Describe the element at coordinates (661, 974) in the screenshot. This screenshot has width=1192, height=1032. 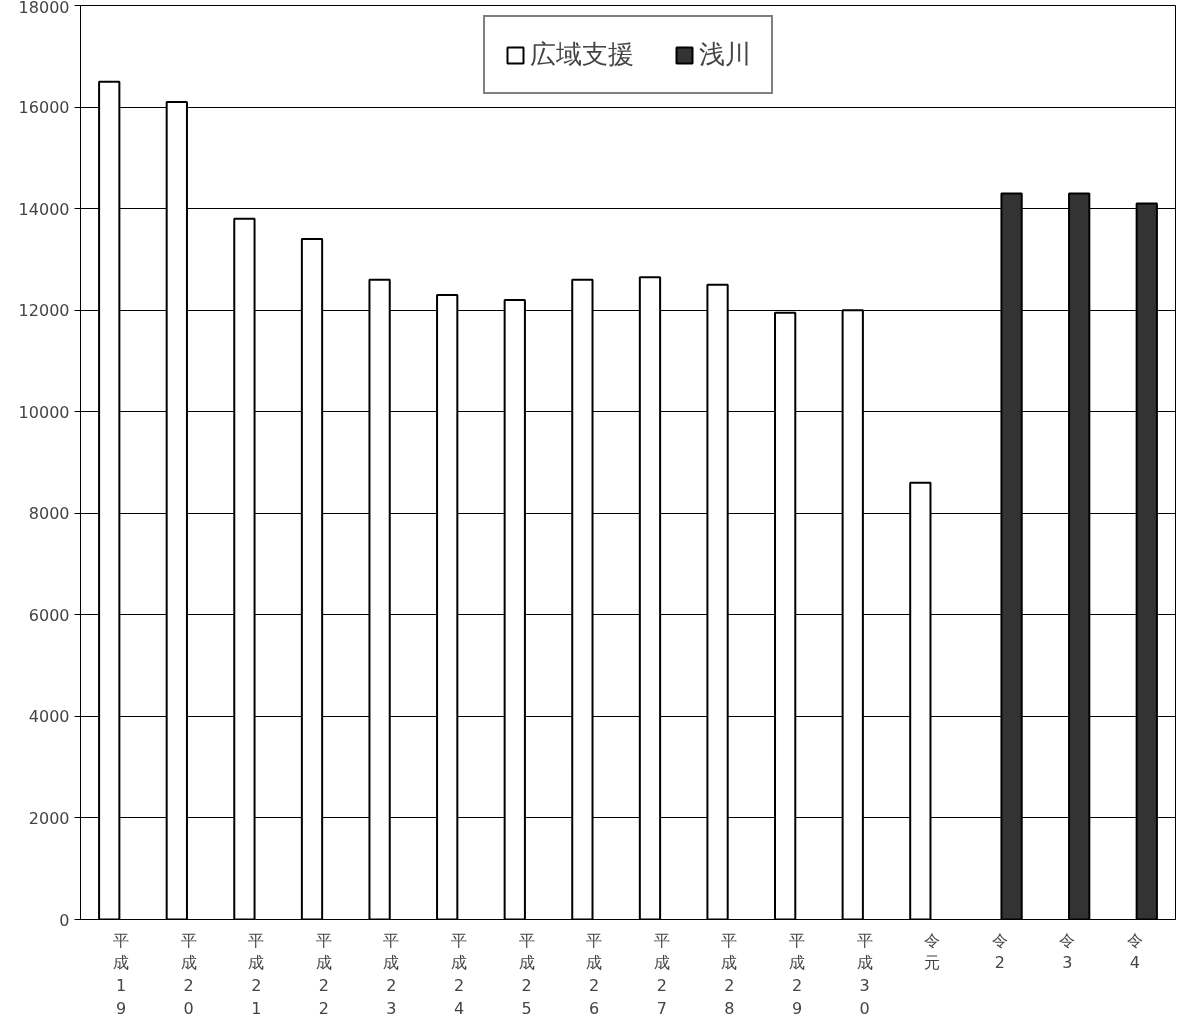
I see `x-tick-label: 平成27` at that location.